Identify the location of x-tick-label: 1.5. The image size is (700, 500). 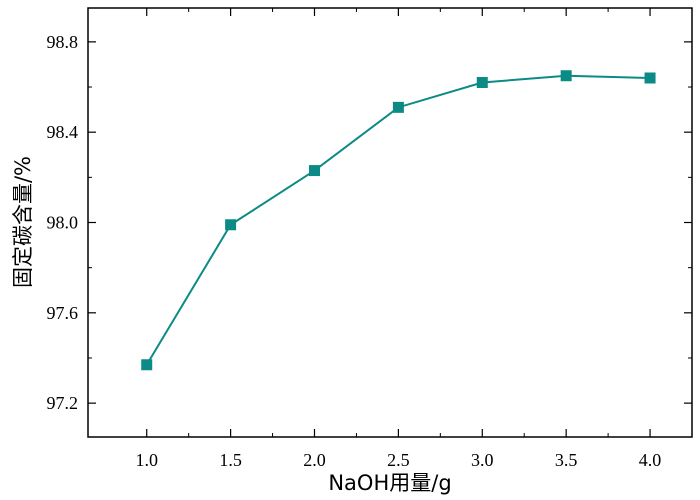
(230, 460).